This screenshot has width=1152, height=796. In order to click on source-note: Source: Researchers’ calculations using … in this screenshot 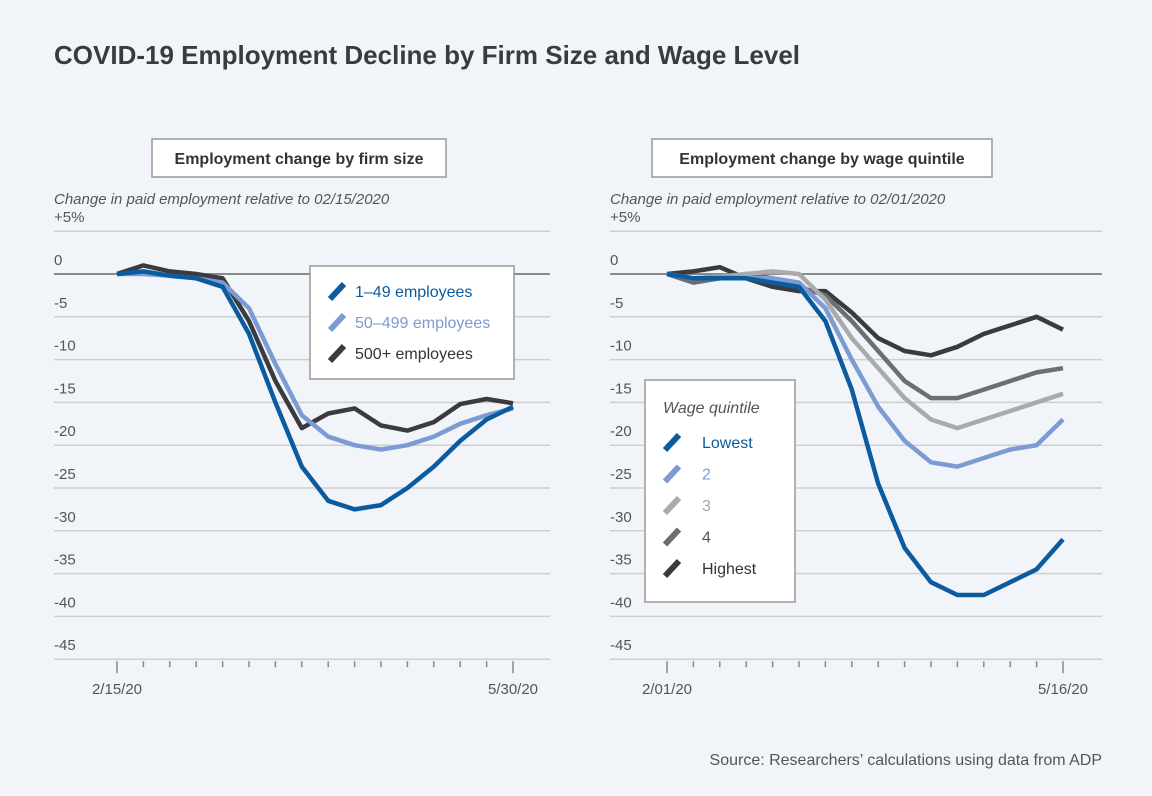, I will do `click(905, 760)`.